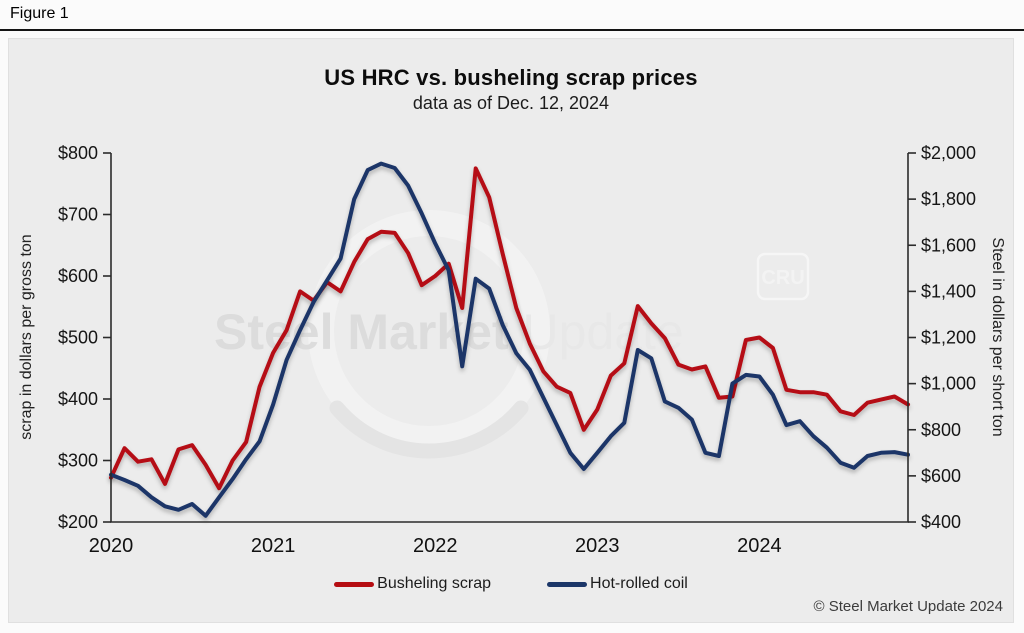 Image resolution: width=1024 pixels, height=633 pixels. I want to click on watermark-swoosh-ring, so click(429, 331).